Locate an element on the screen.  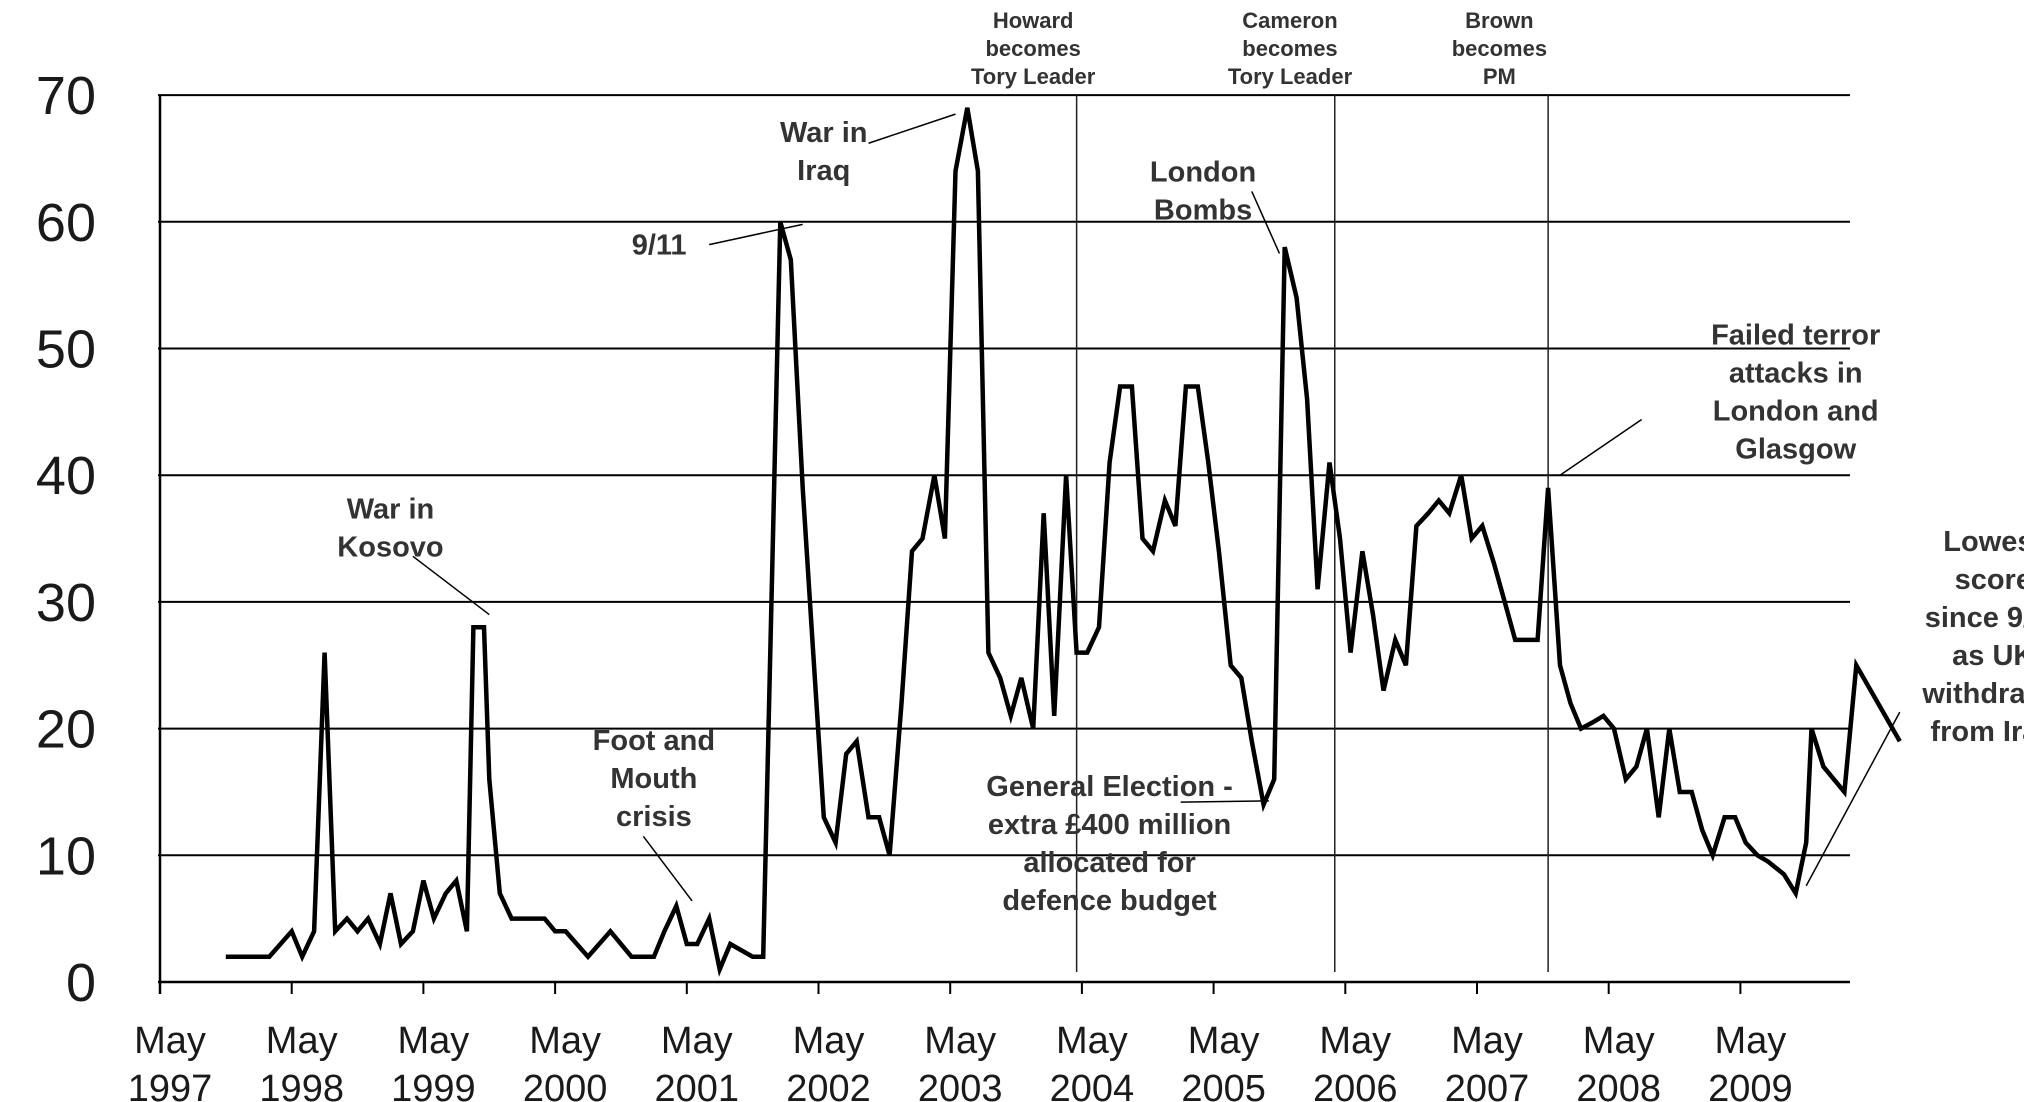
y-tick-label: 30 is located at coordinates (66, 603).